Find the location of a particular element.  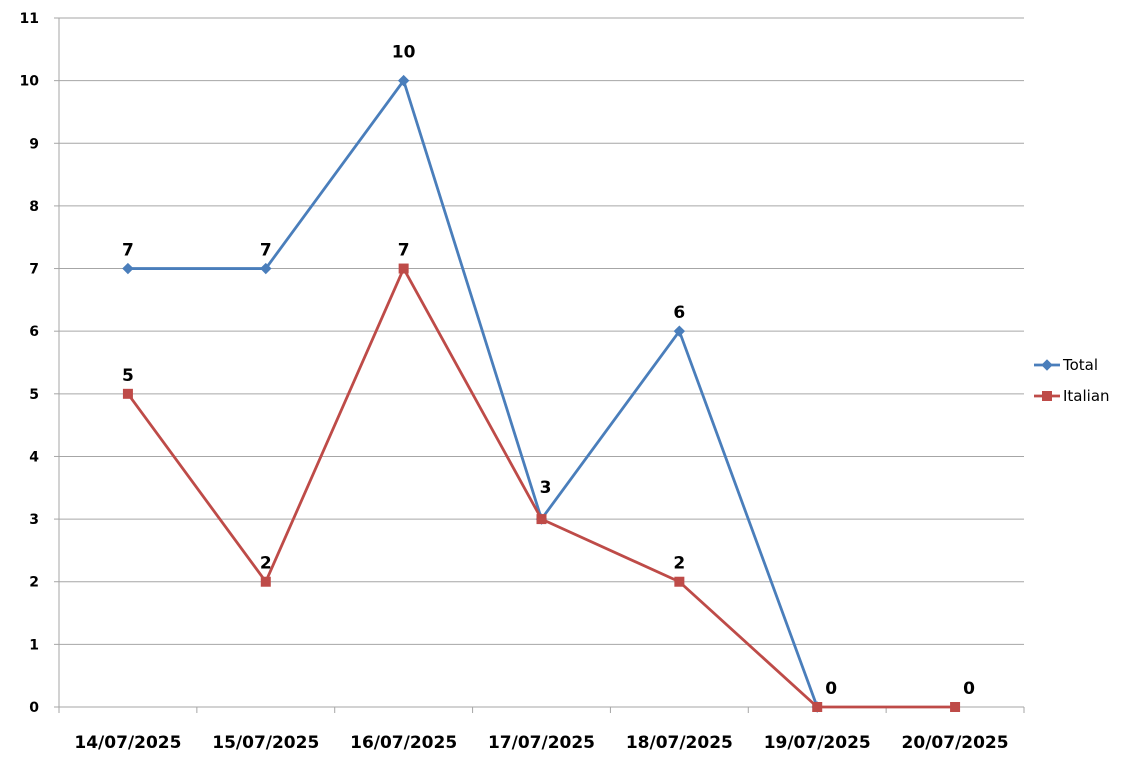

y-tick-label: 11 is located at coordinates (29, 19).